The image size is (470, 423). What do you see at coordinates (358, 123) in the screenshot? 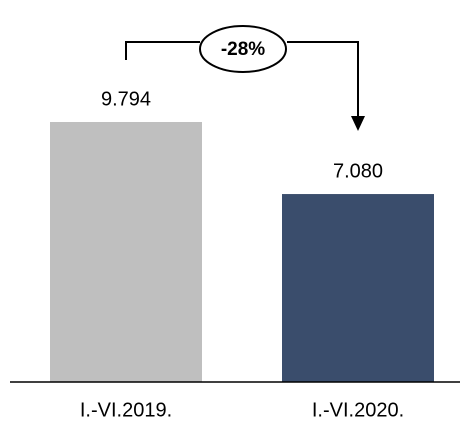
I see `arrow-head` at bounding box center [358, 123].